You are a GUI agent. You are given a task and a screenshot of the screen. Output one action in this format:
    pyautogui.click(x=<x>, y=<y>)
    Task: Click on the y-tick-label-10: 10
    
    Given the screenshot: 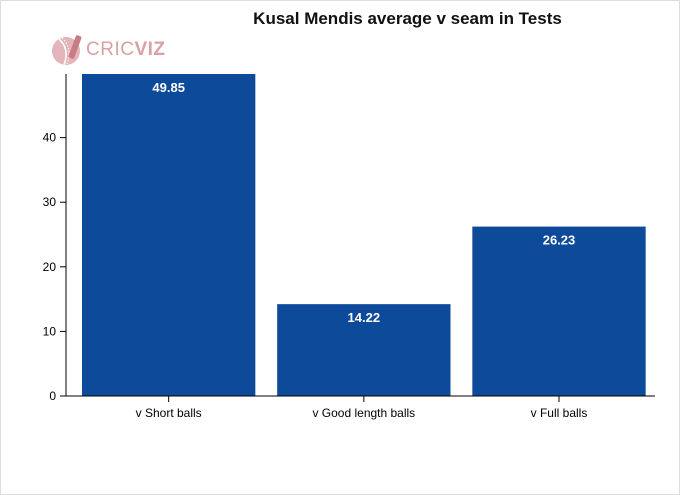 What is the action you would take?
    pyautogui.click(x=50, y=331)
    